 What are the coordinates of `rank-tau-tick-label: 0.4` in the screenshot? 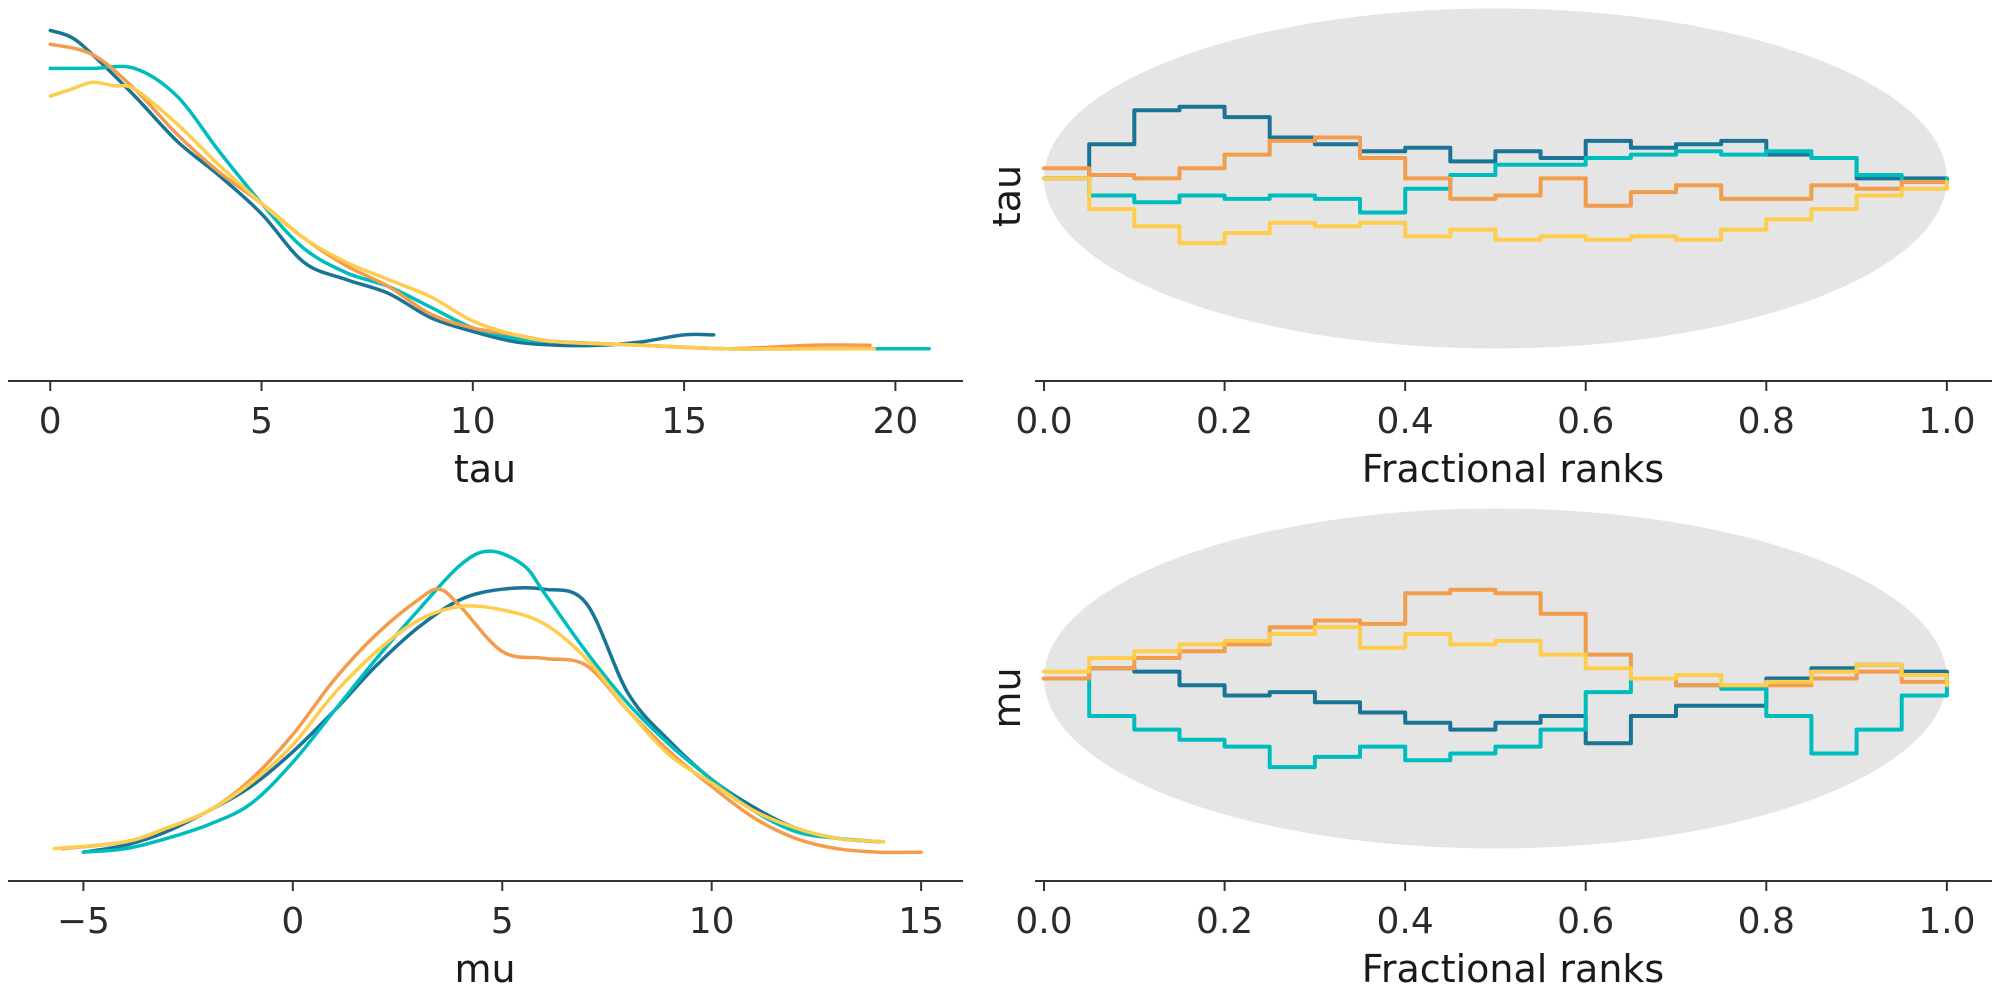 It's located at (1405, 421).